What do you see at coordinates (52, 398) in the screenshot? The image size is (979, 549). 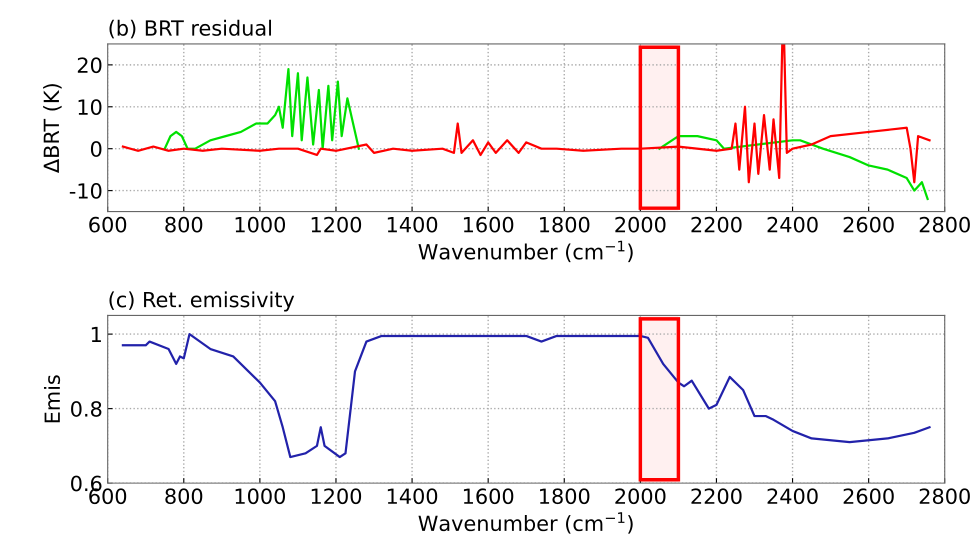 I see `y-axis-title: Emis` at bounding box center [52, 398].